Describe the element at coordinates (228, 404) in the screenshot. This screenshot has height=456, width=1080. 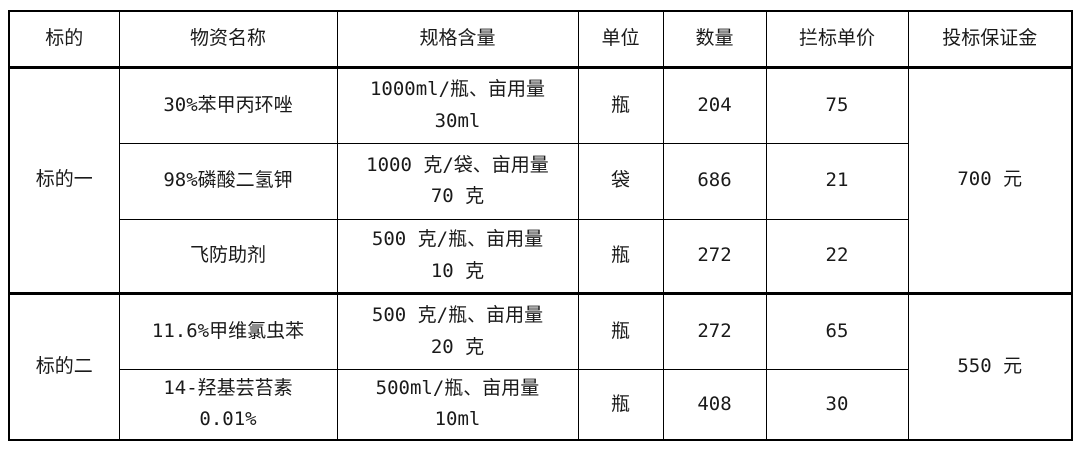
I see `cell-material-name: 14-羟基芸苔素 0.01%` at that location.